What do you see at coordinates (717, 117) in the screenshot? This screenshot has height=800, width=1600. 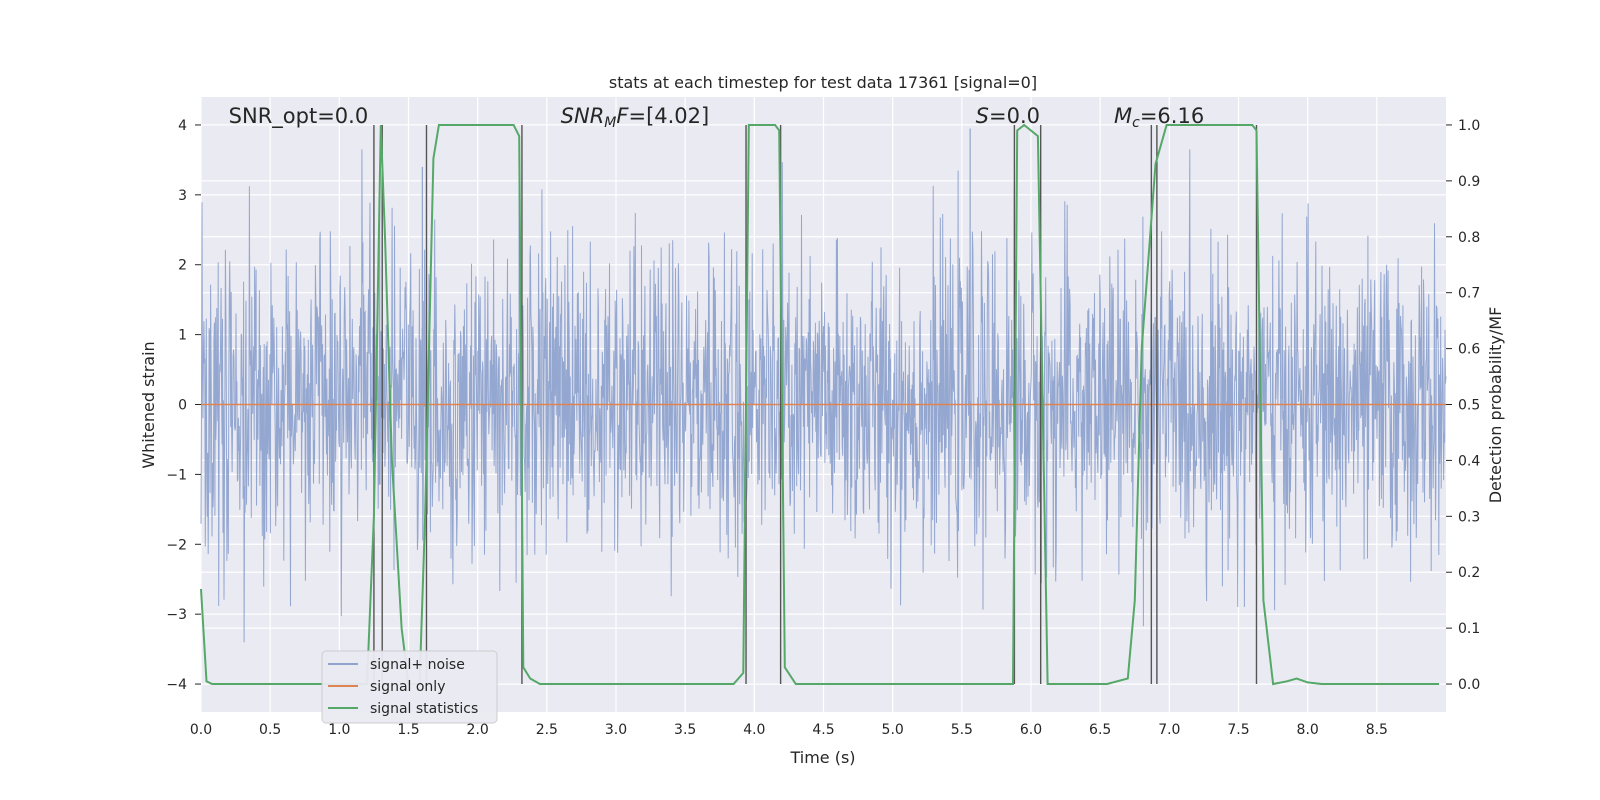 I see `annotations: SNR_opt=0.0 SNRMF=[4.02] S=0.0 Mc=6.16` at bounding box center [717, 117].